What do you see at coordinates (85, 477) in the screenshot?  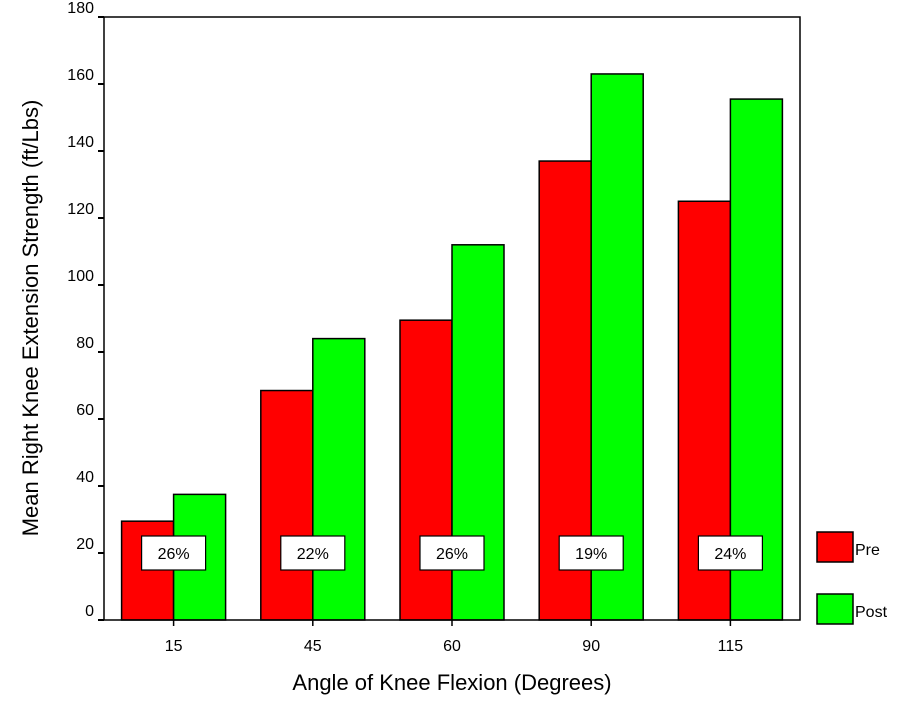 I see `y-tick-label-40: 40` at bounding box center [85, 477].